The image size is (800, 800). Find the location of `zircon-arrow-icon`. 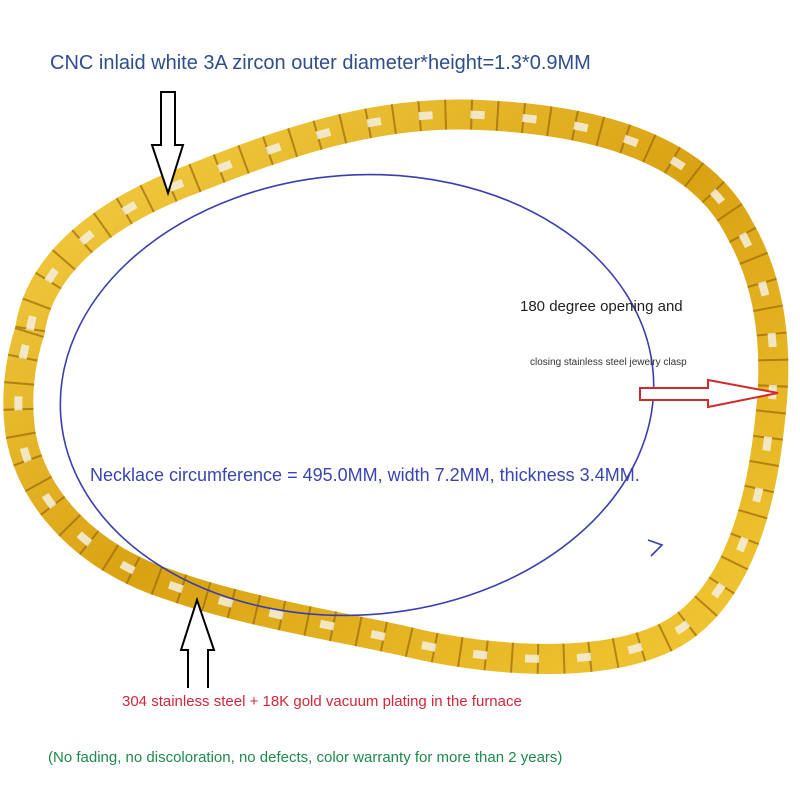

zircon-arrow-icon is located at coordinates (167, 144).